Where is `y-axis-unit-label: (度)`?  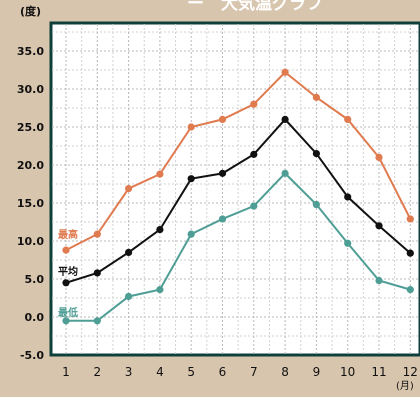 y-axis-unit-label: (度) is located at coordinates (30, 11).